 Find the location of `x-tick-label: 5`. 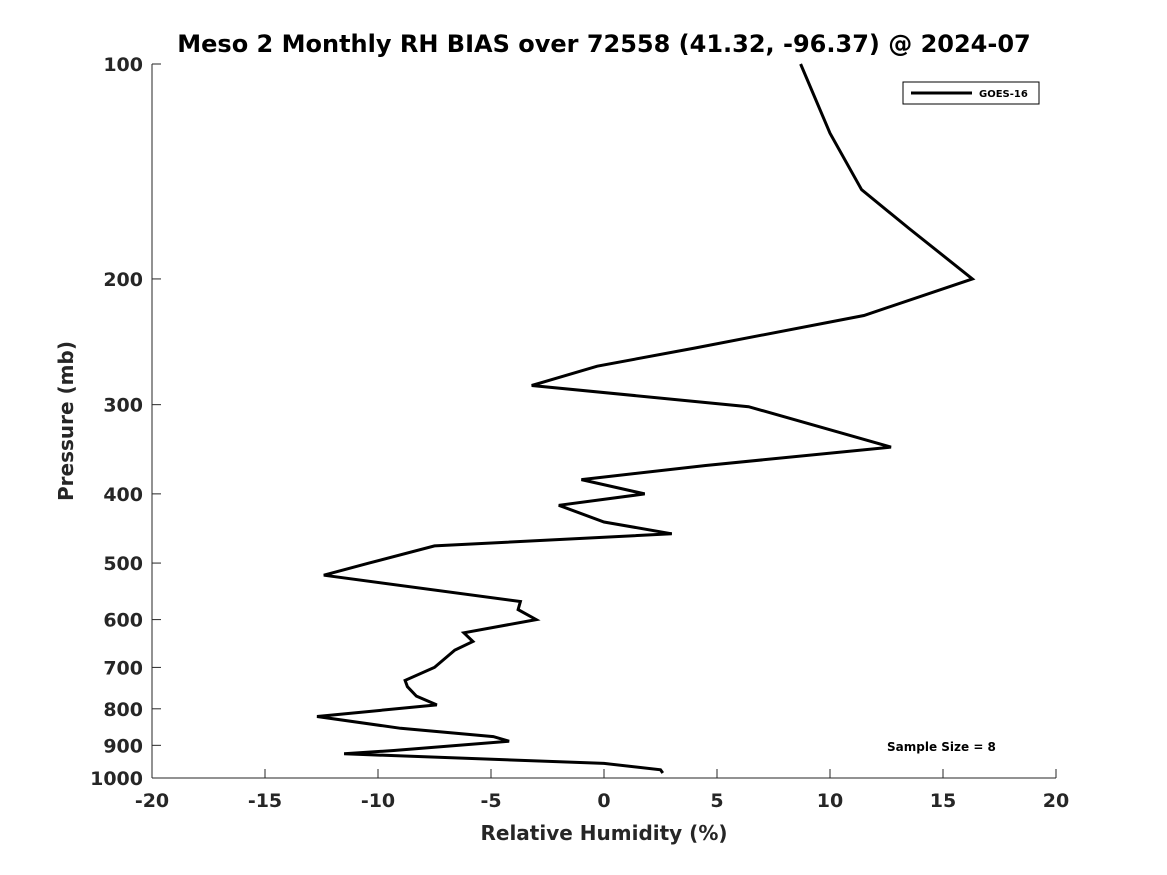

x-tick-label: 5 is located at coordinates (716, 801).